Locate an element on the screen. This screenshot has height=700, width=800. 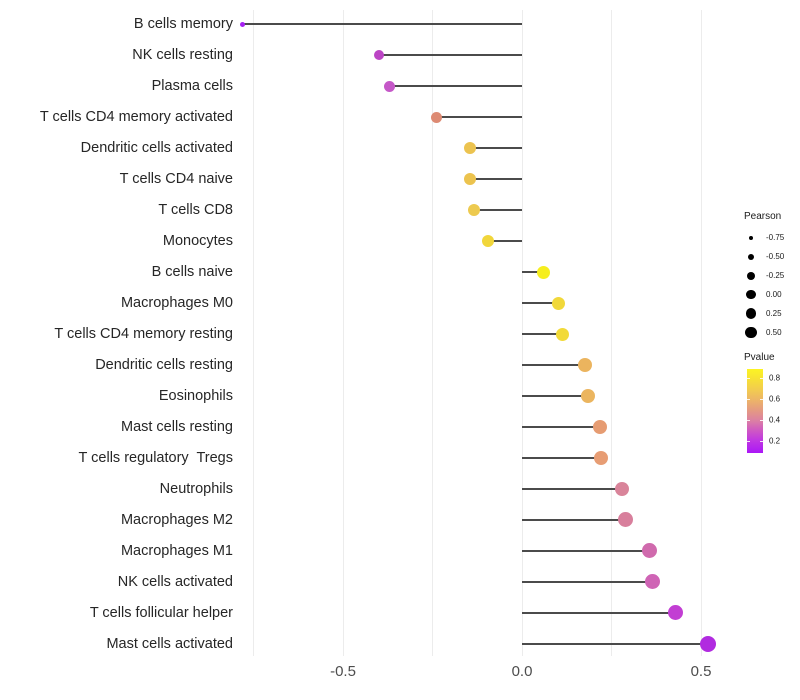
pvalue-tick-label: 0.2 is located at coordinates (775, 441).